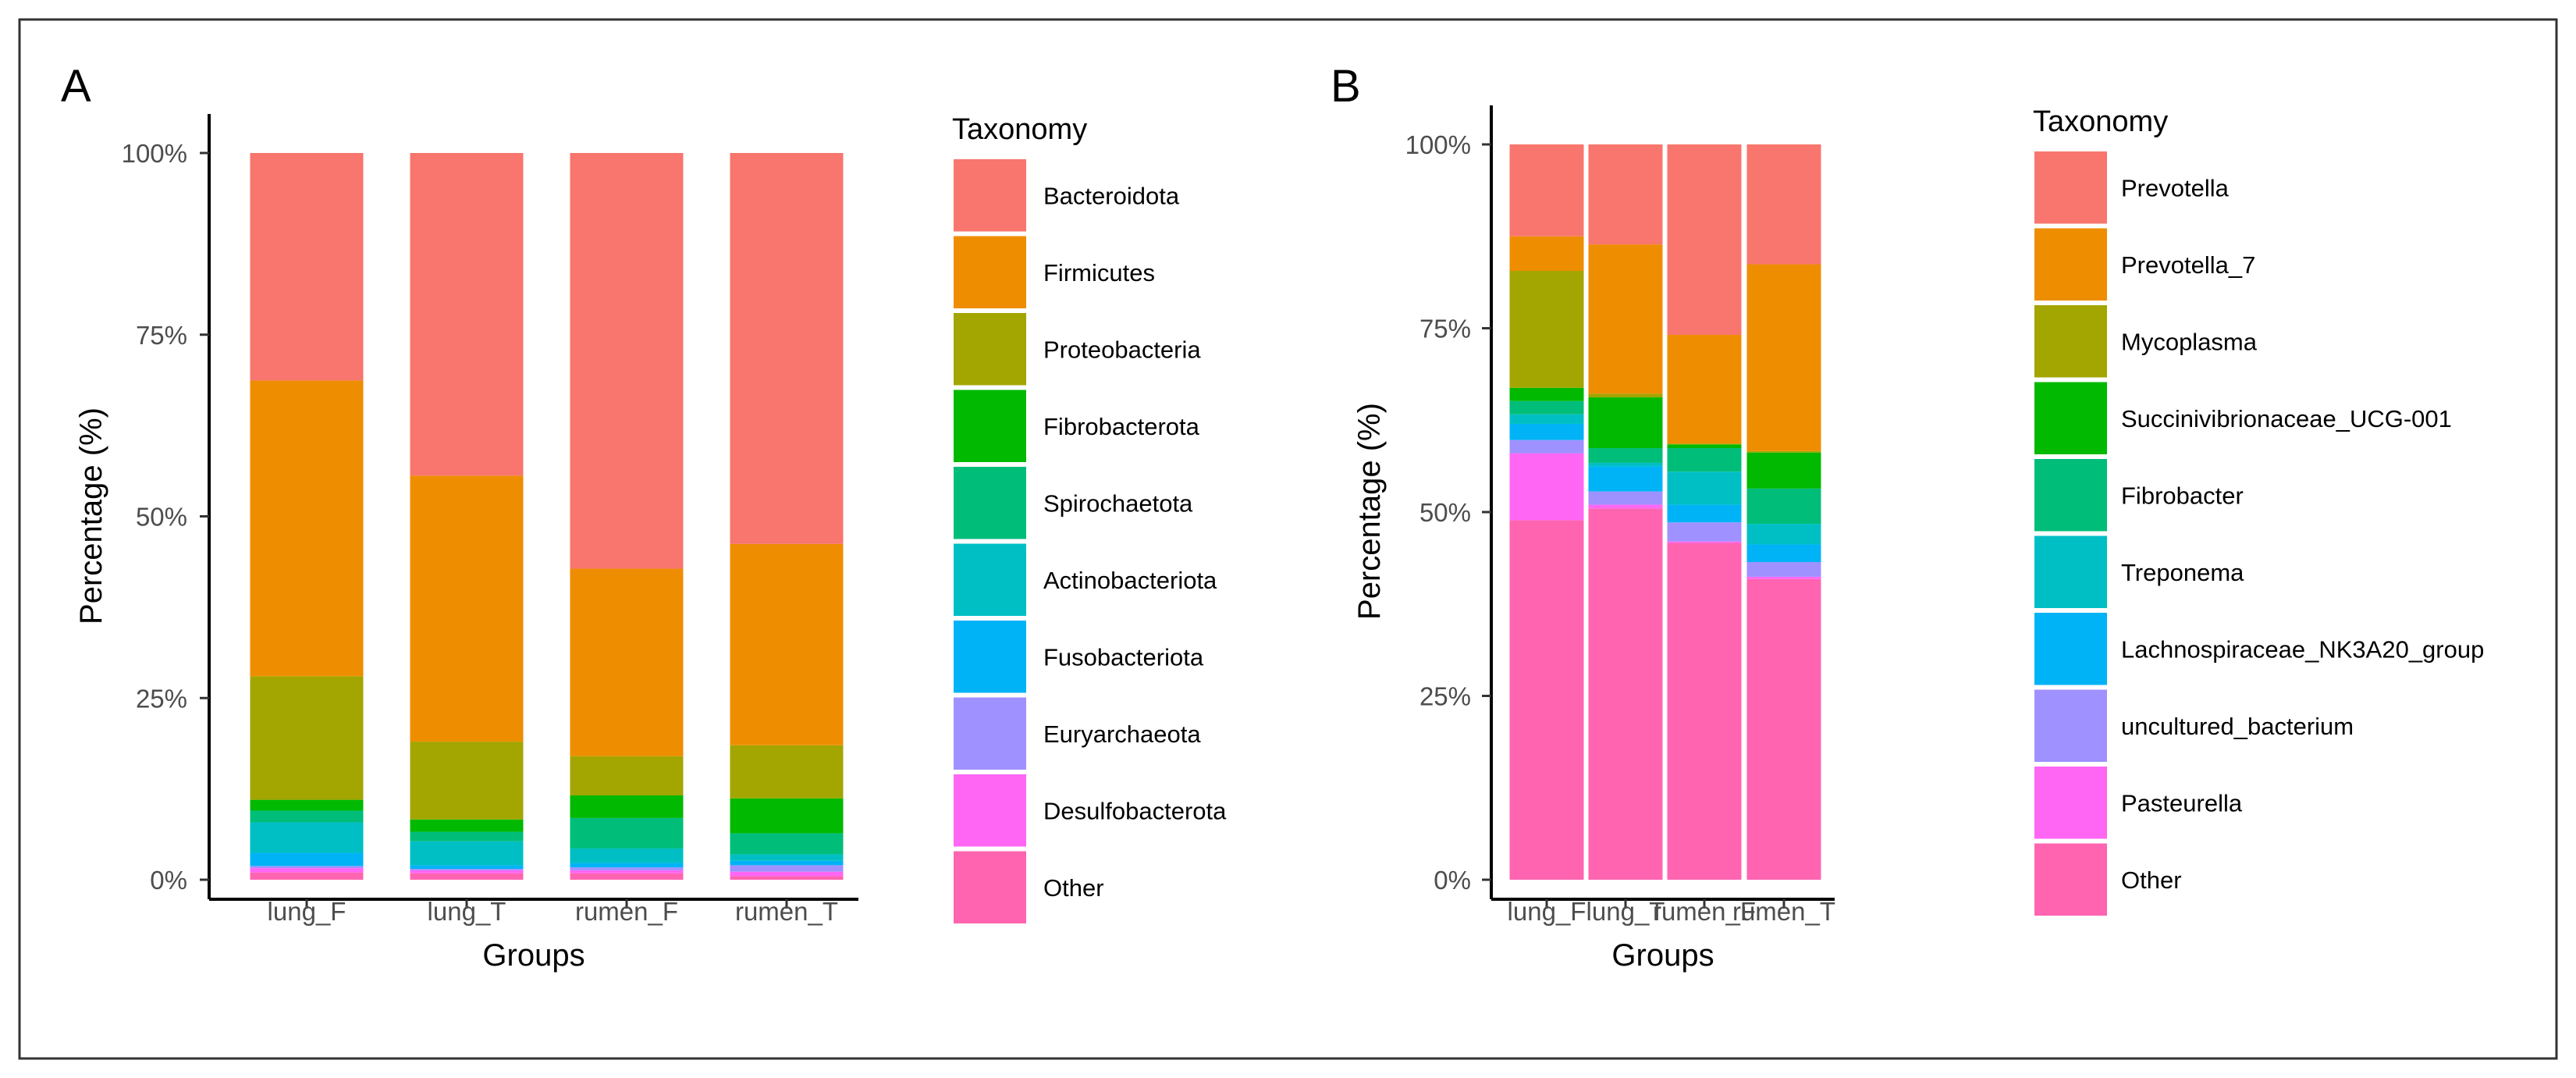  I want to click on bar-segment-b-lung-t-lachnospiraceae-nk3a20-group, so click(1625, 479).